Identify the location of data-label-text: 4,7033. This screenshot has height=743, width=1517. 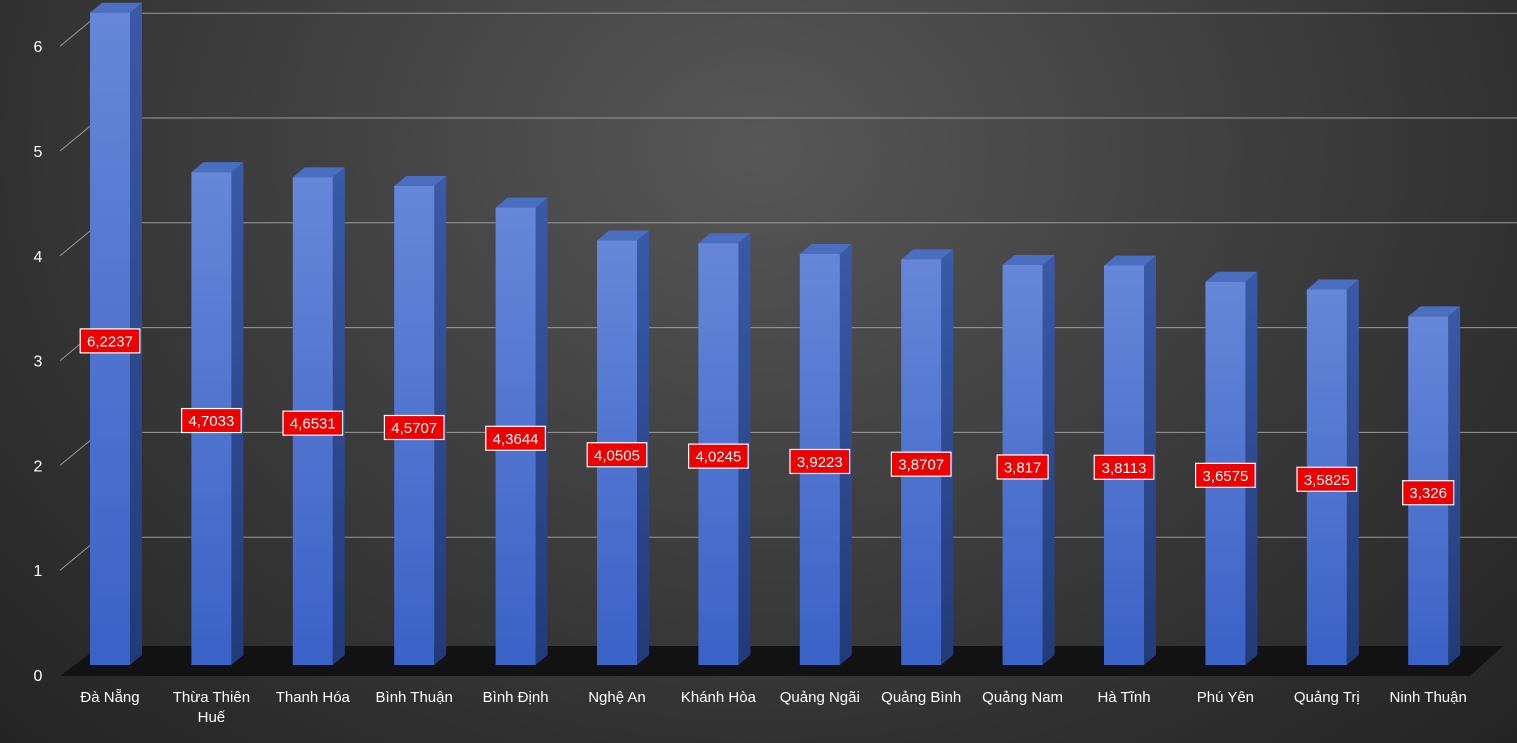
(211, 421).